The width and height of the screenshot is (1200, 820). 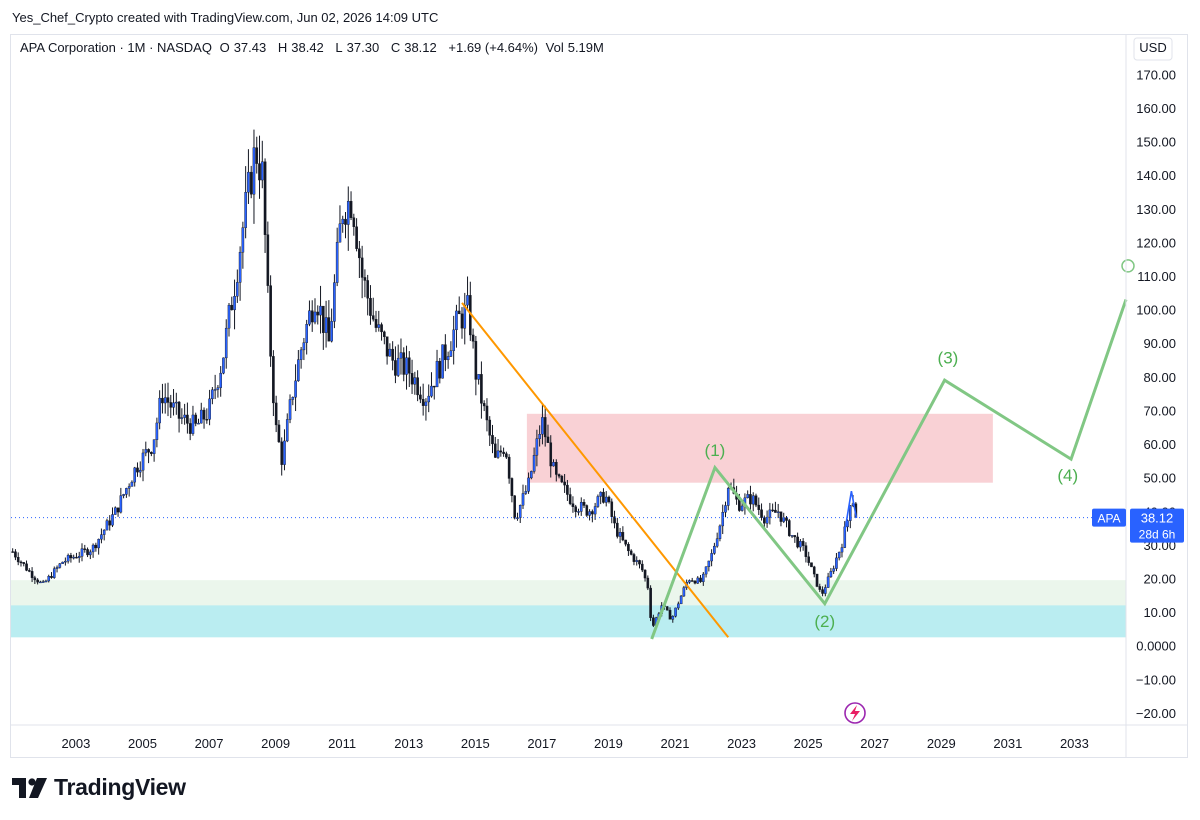 I want to click on y-tick-label: 110.00, so click(x=1156, y=276).